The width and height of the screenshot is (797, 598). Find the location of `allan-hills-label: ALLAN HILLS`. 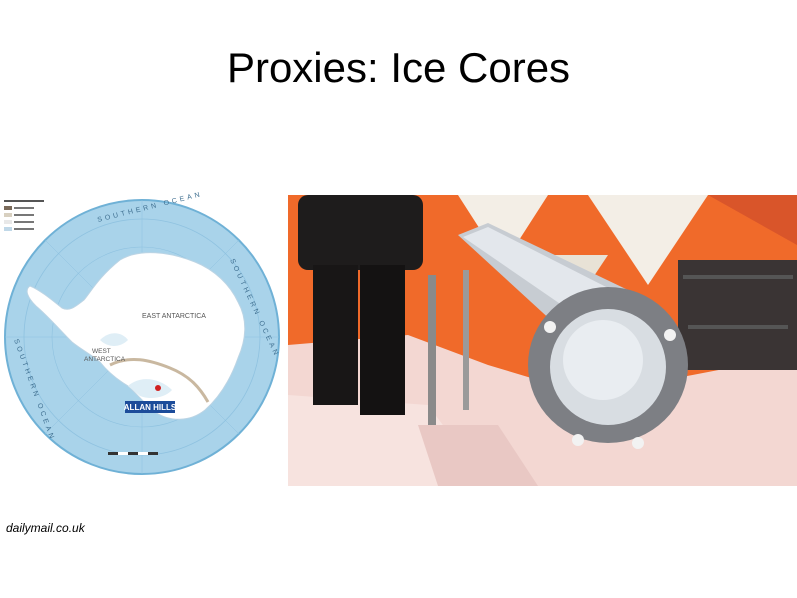

allan-hills-label: ALLAN HILLS is located at coordinates (150, 407).